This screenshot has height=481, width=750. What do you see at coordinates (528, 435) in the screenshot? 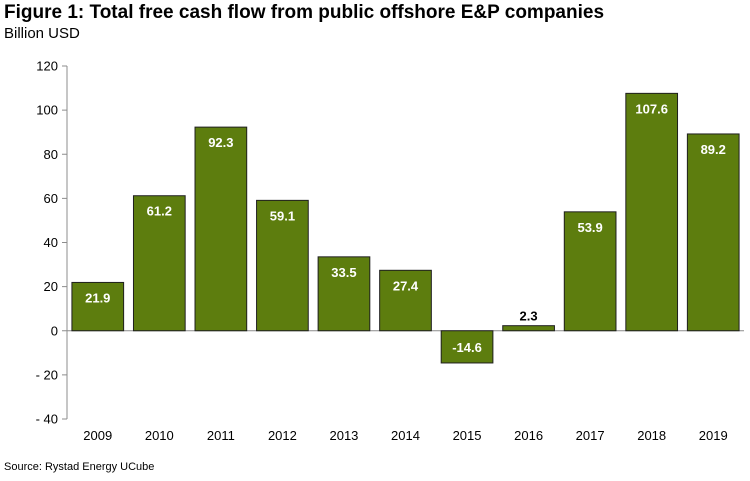
I see `x-tick-label: 2016` at bounding box center [528, 435].